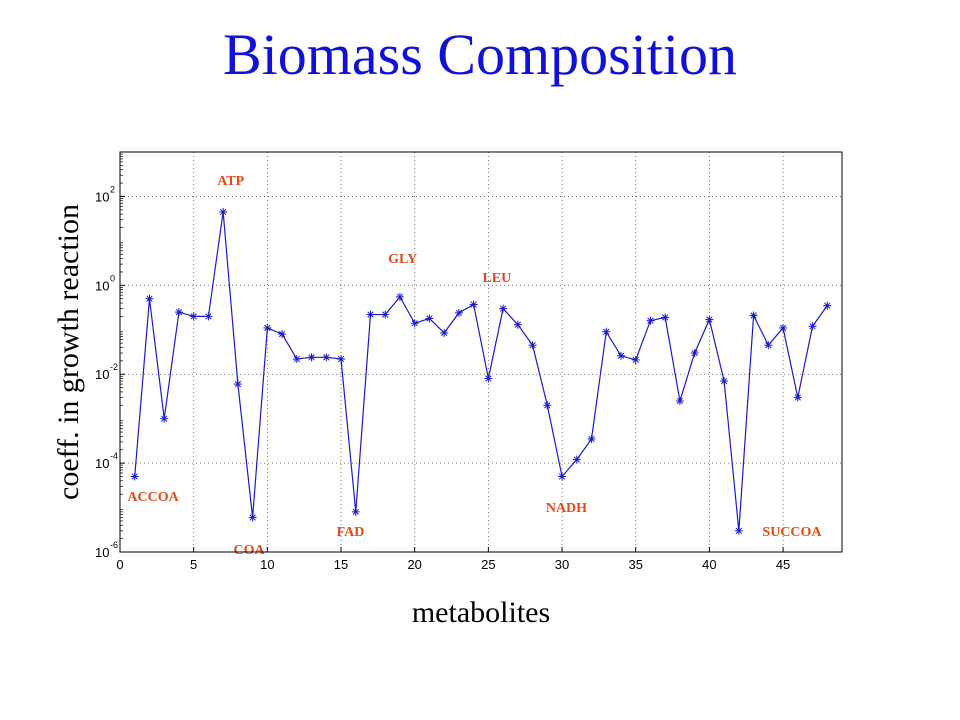 This screenshot has height=720, width=960. Describe the element at coordinates (112, 189) in the screenshot. I see `y-tick-exponent: 2` at that location.